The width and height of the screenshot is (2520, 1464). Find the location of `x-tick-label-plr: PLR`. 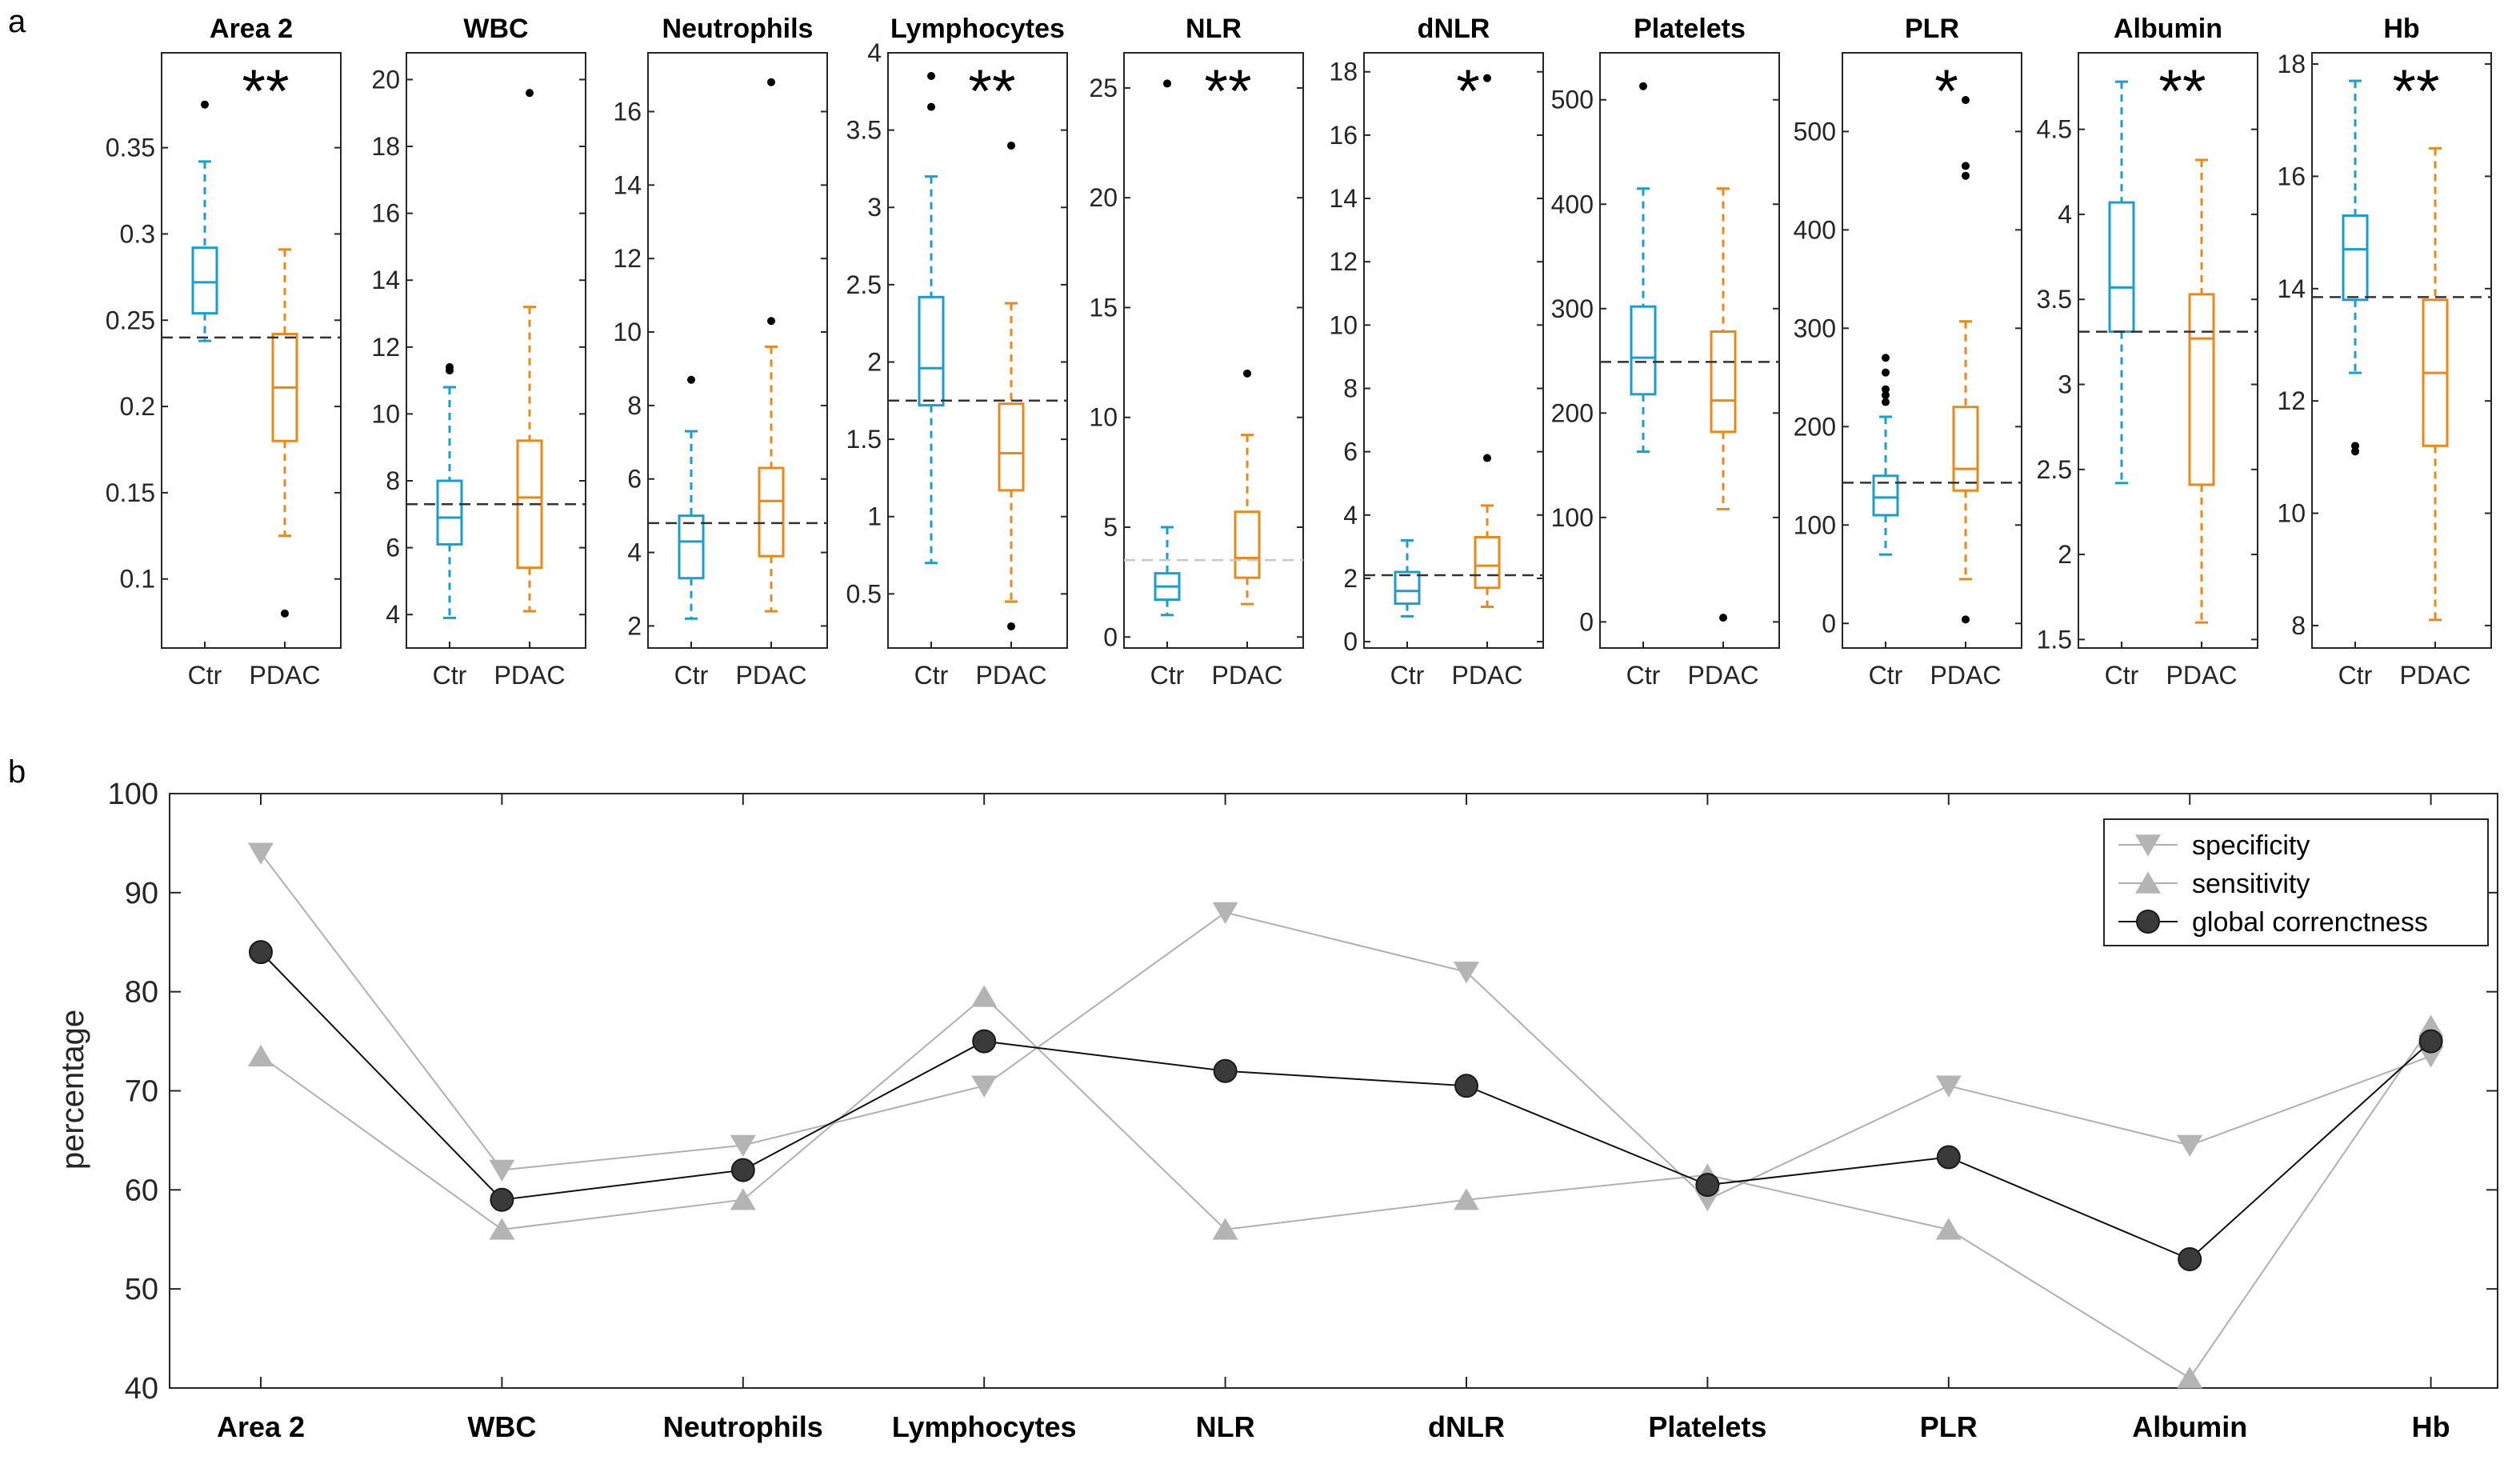

x-tick-label-plr: PLR is located at coordinates (1949, 1426).